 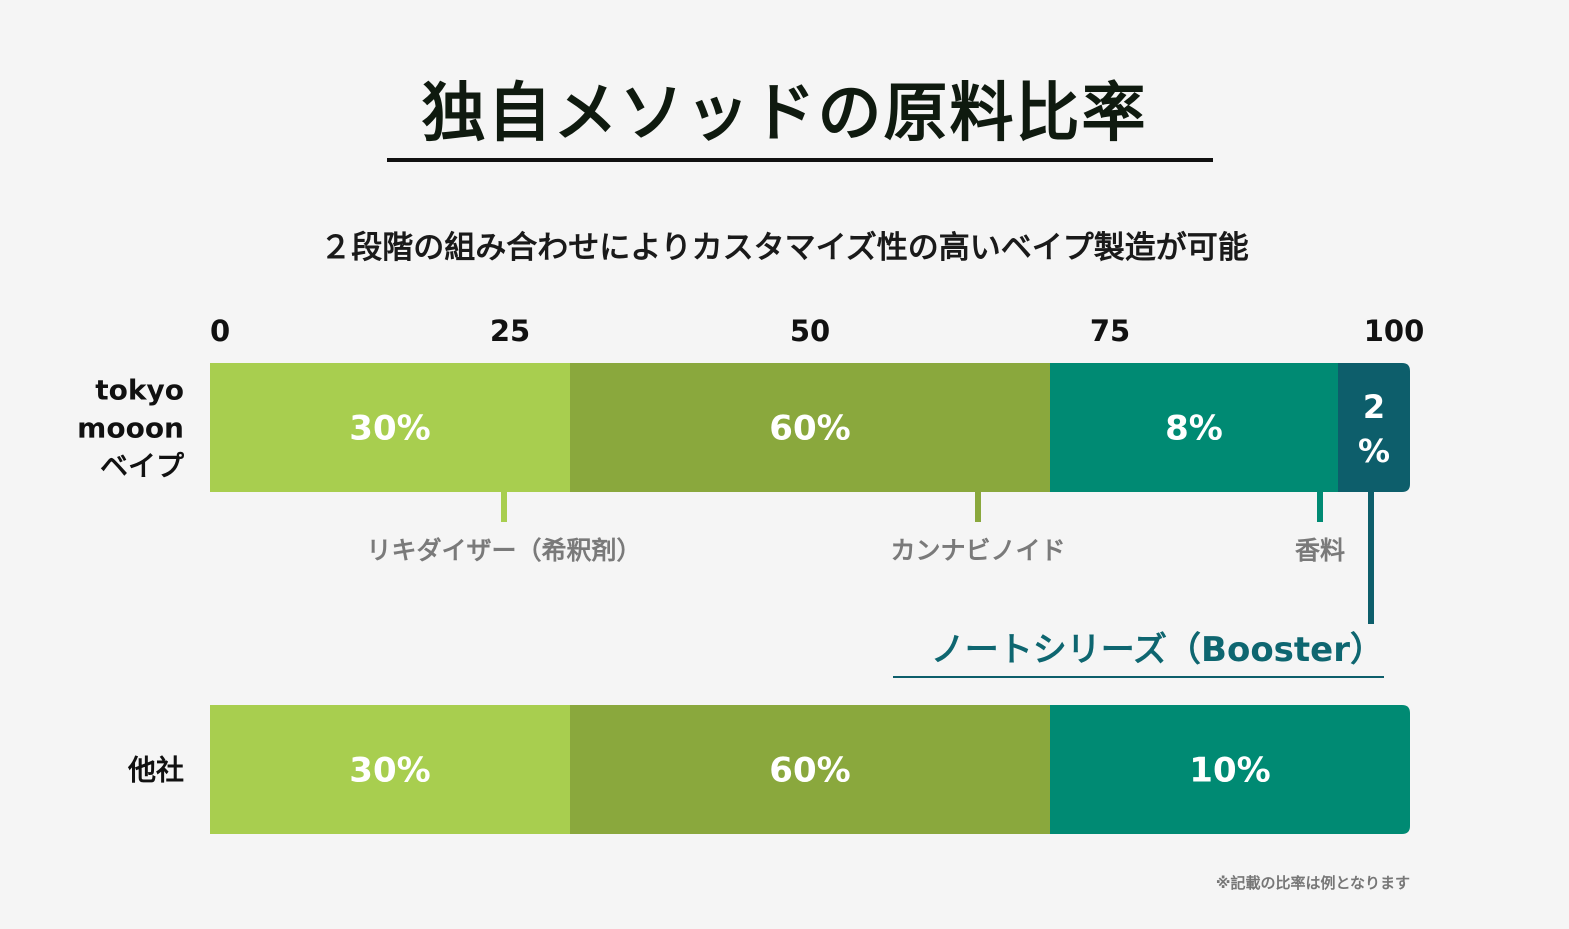 What do you see at coordinates (142, 466) in the screenshot?
I see `category-label: ベイプ` at bounding box center [142, 466].